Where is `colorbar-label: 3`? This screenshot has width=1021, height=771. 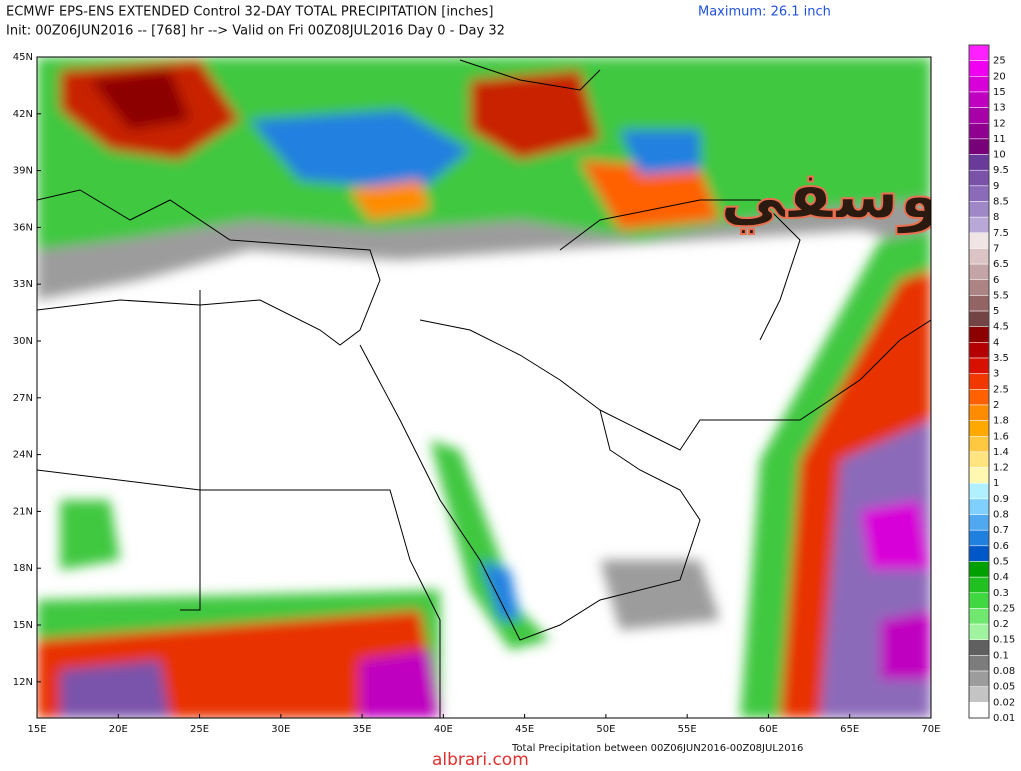
colorbar-label: 3 is located at coordinates (996, 374).